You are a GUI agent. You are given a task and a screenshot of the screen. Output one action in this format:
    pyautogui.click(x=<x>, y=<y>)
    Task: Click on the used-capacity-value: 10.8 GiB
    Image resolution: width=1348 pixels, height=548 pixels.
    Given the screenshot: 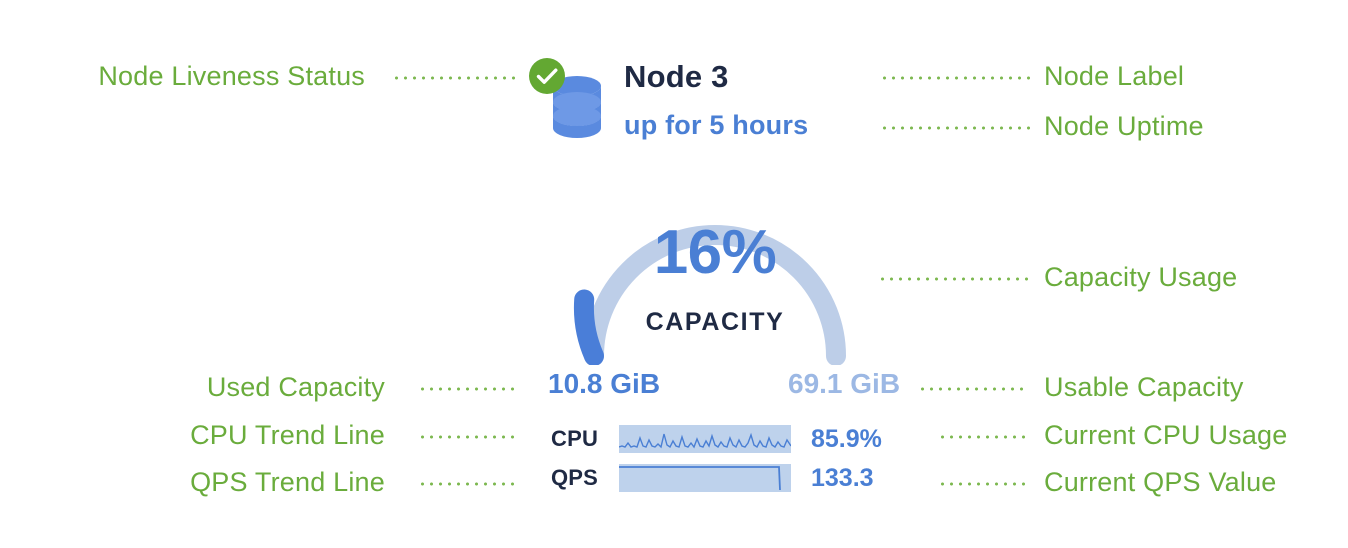 What is the action you would take?
    pyautogui.click(x=604, y=383)
    